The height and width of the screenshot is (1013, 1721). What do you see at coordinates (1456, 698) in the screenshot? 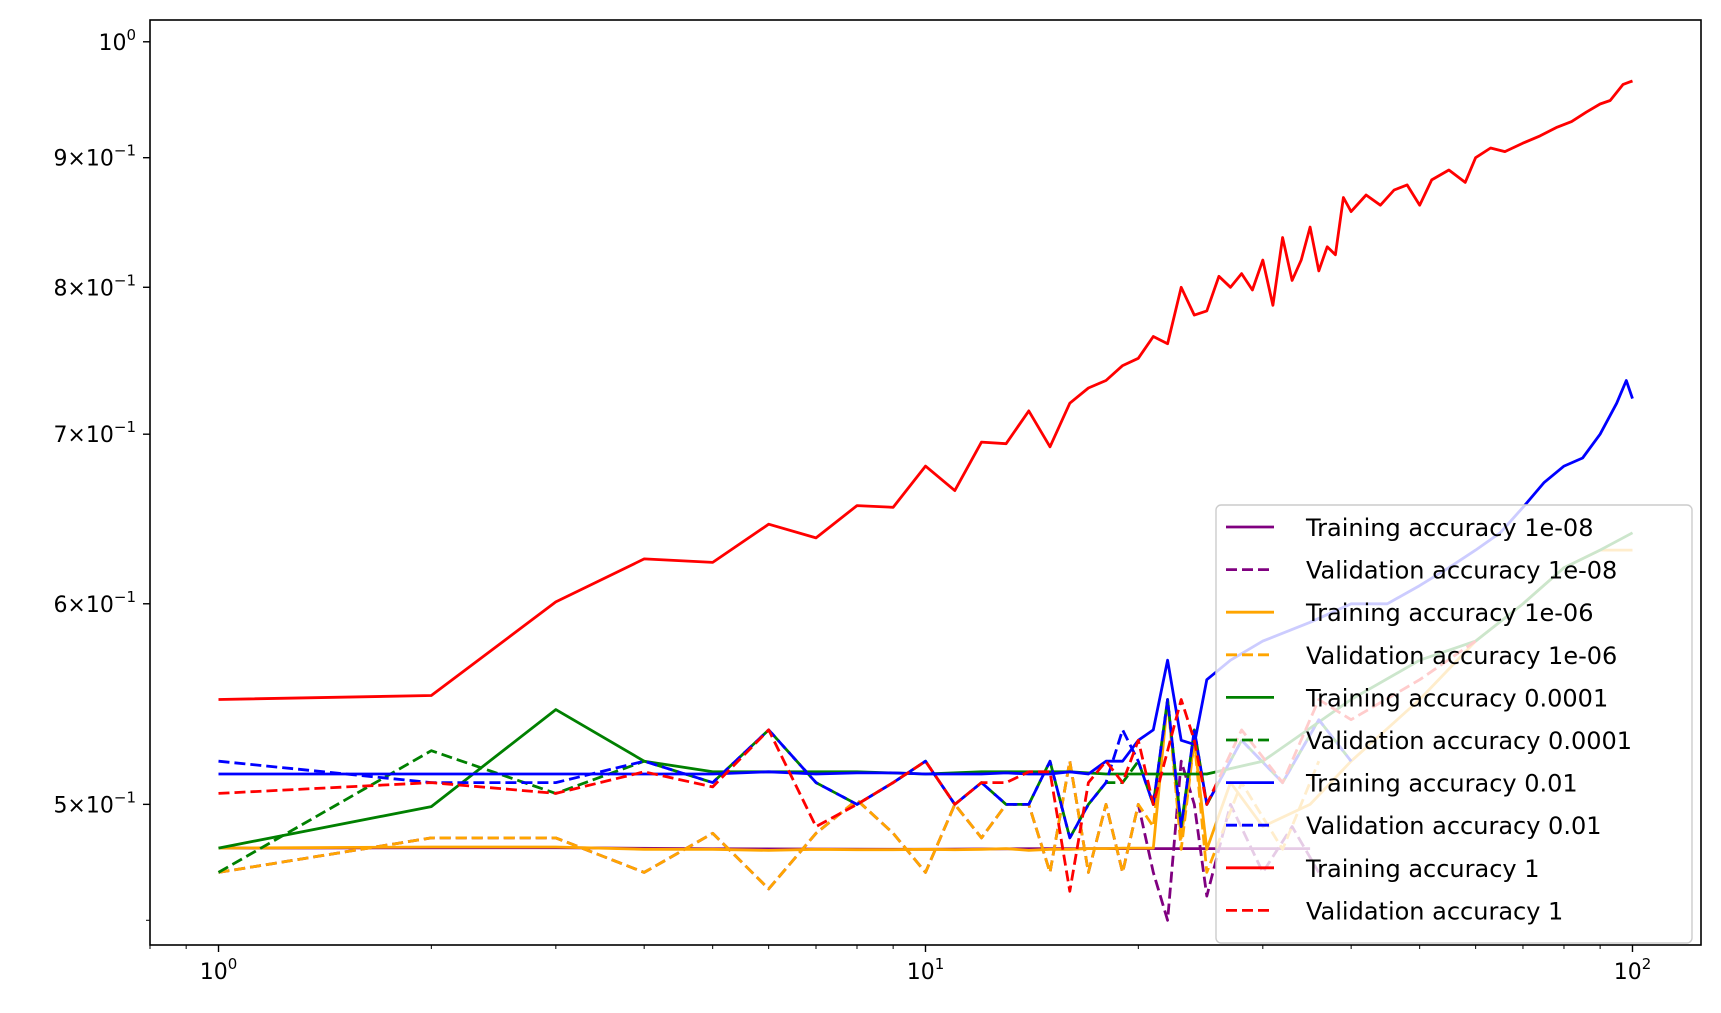
I see `legend-label-4: Training accuracy 0.0001` at bounding box center [1456, 698].